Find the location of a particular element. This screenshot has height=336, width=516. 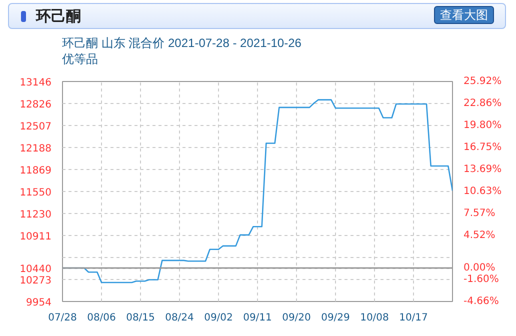

text: 查看大图 is located at coordinates (464, 15).